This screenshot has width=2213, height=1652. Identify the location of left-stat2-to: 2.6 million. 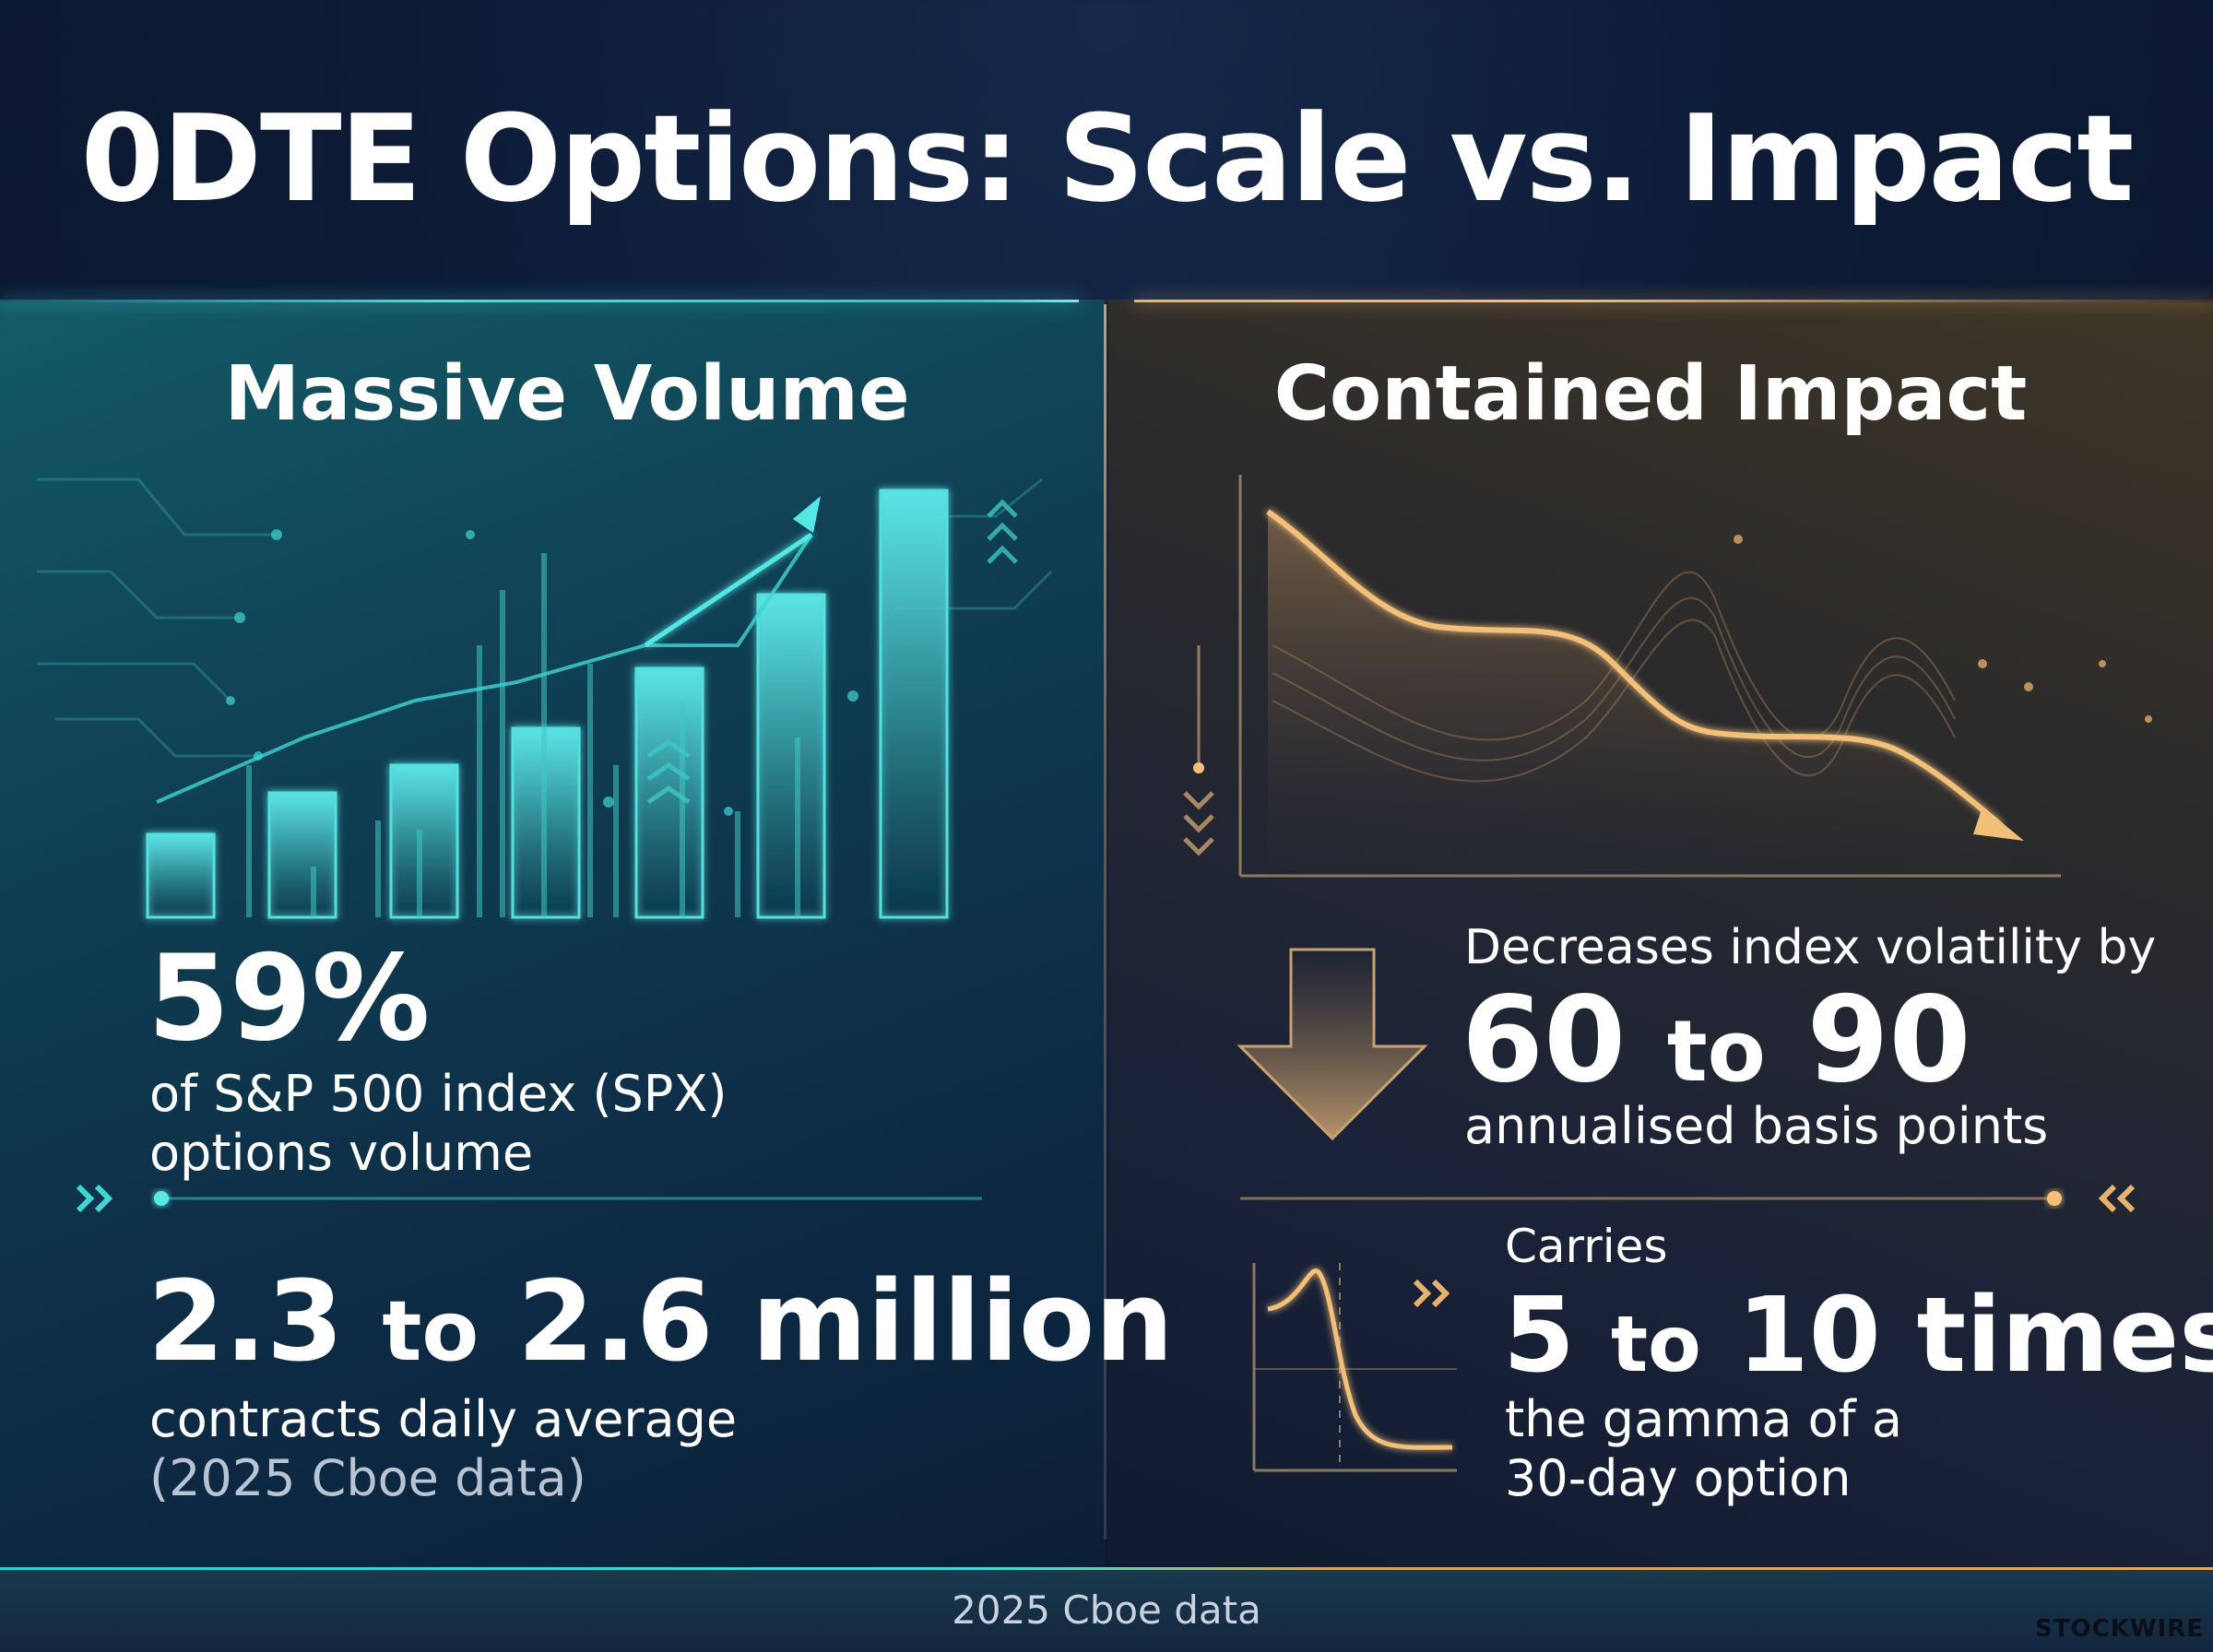
(845, 1322).